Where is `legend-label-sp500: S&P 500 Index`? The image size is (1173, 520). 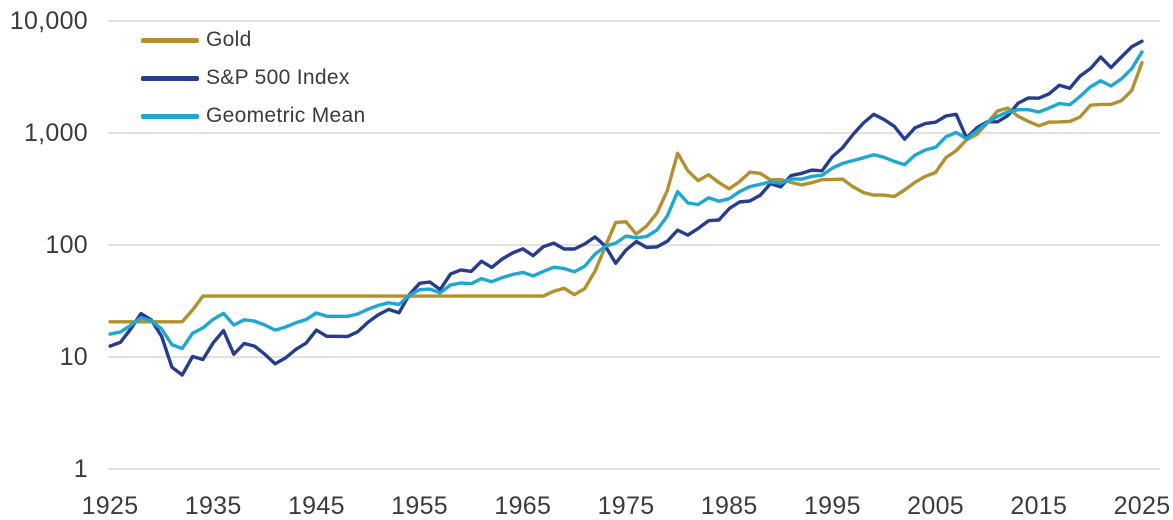
legend-label-sp500: S&P 500 Index is located at coordinates (278, 77).